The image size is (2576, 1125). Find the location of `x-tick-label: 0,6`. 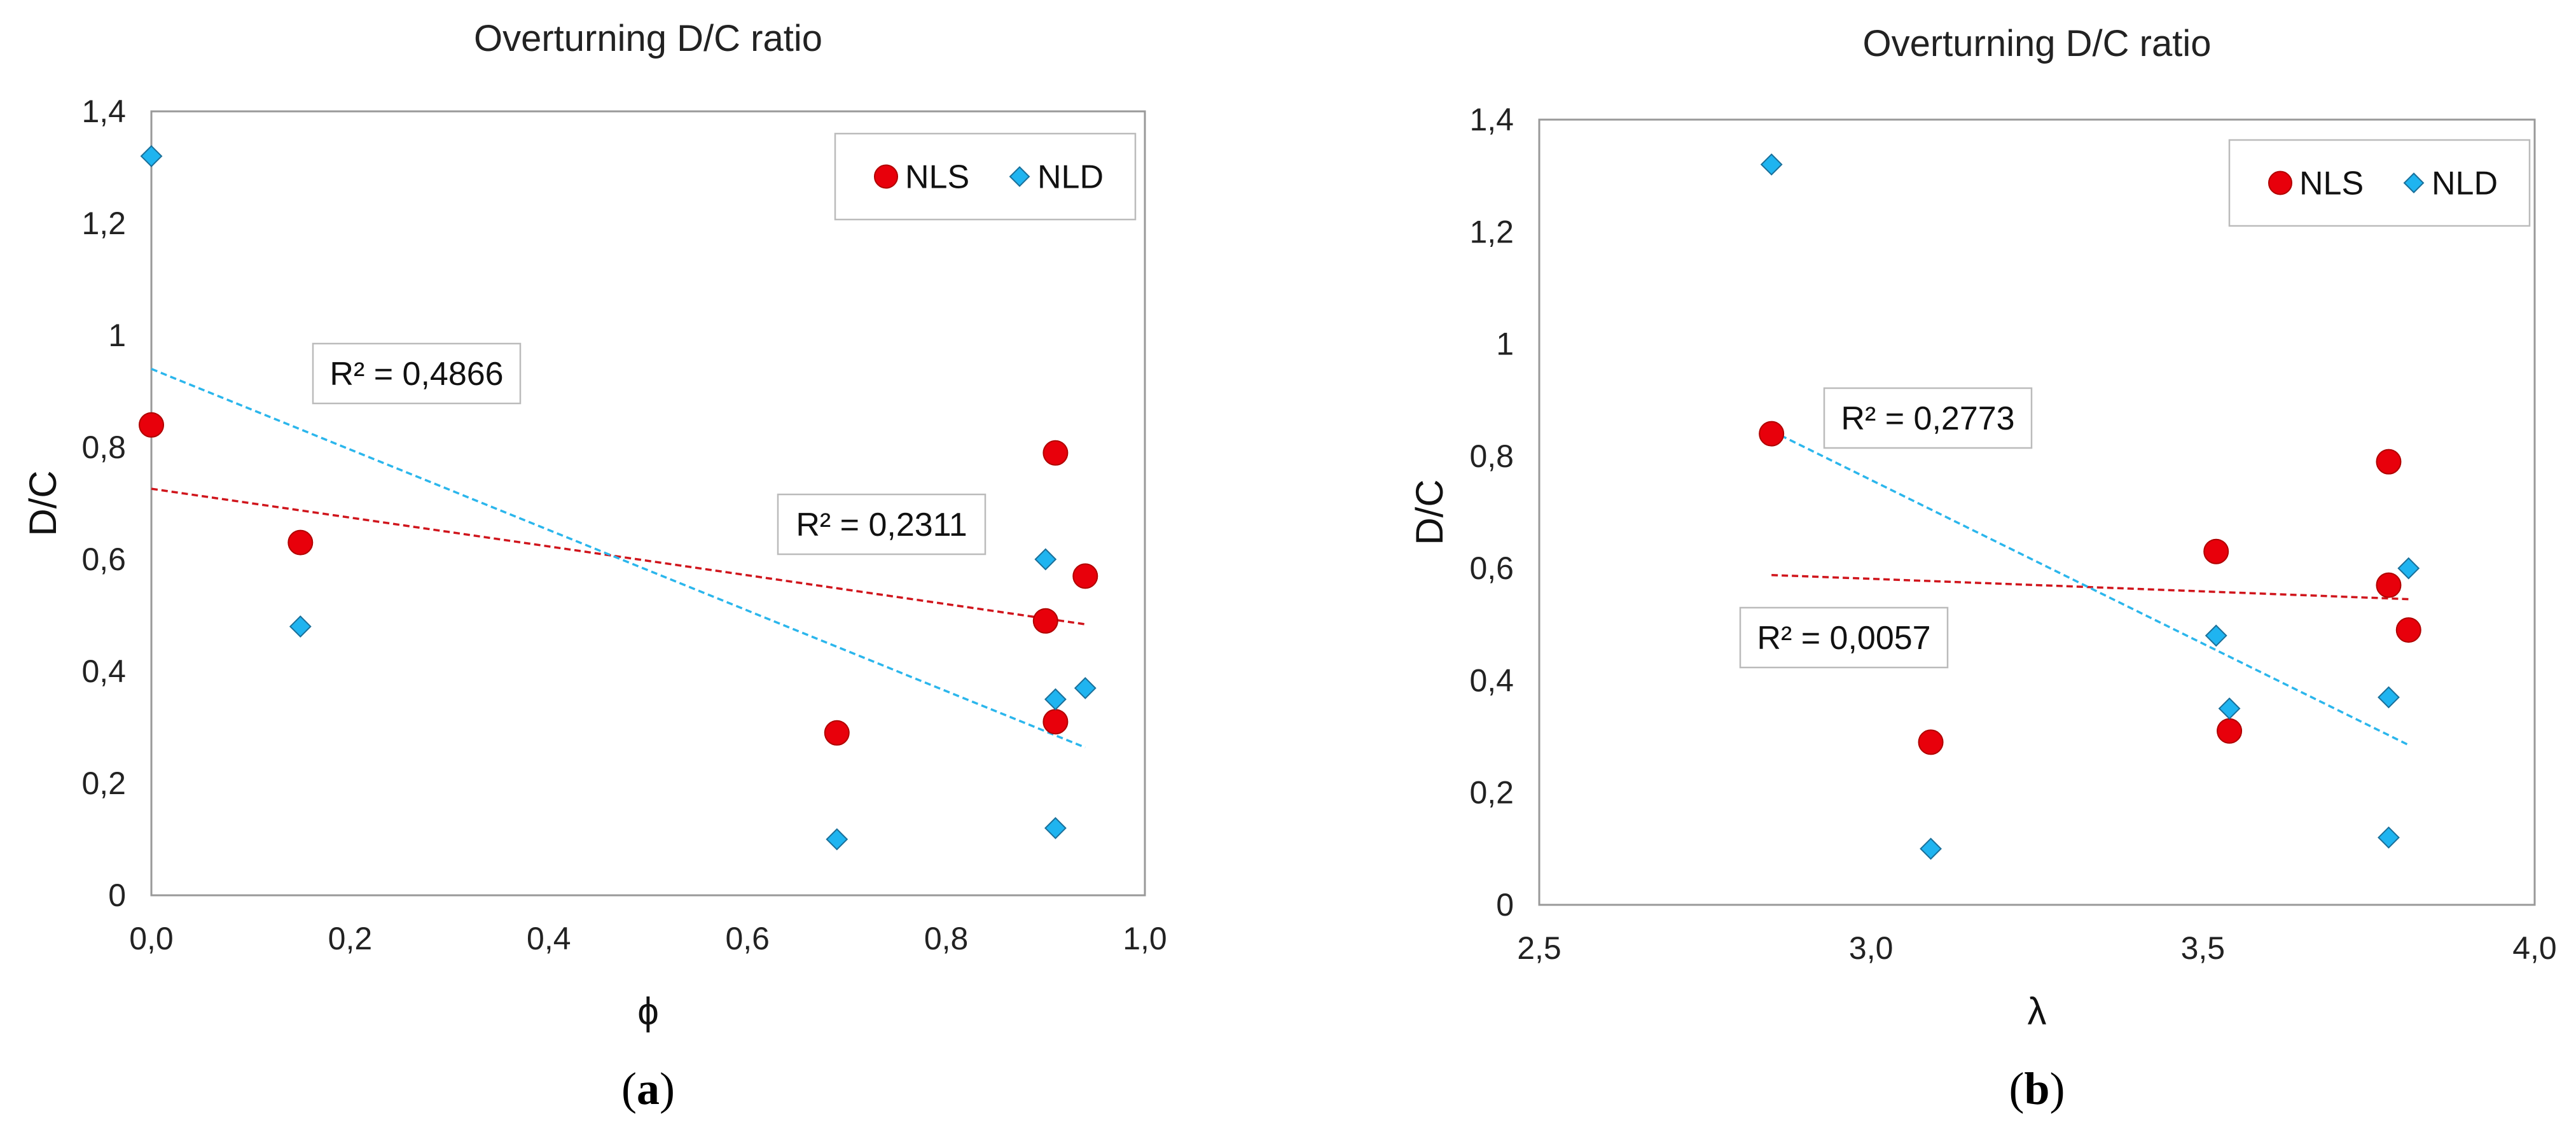

x-tick-label: 0,6 is located at coordinates (747, 938).